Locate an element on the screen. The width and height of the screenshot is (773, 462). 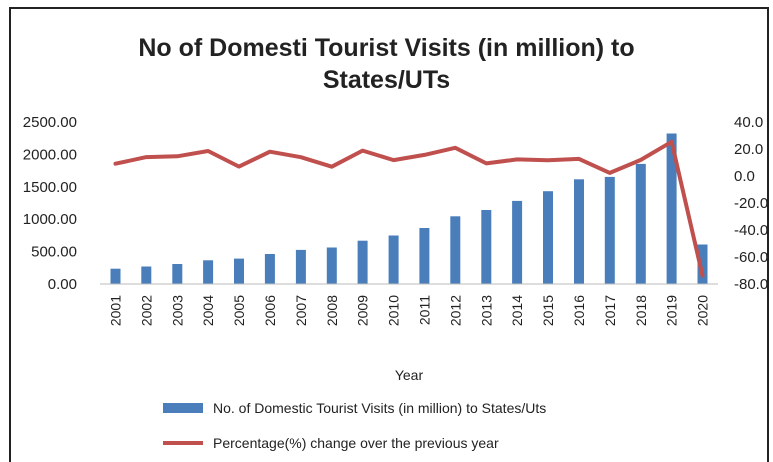
x-tick-label: 2006 is located at coordinates (270, 310).